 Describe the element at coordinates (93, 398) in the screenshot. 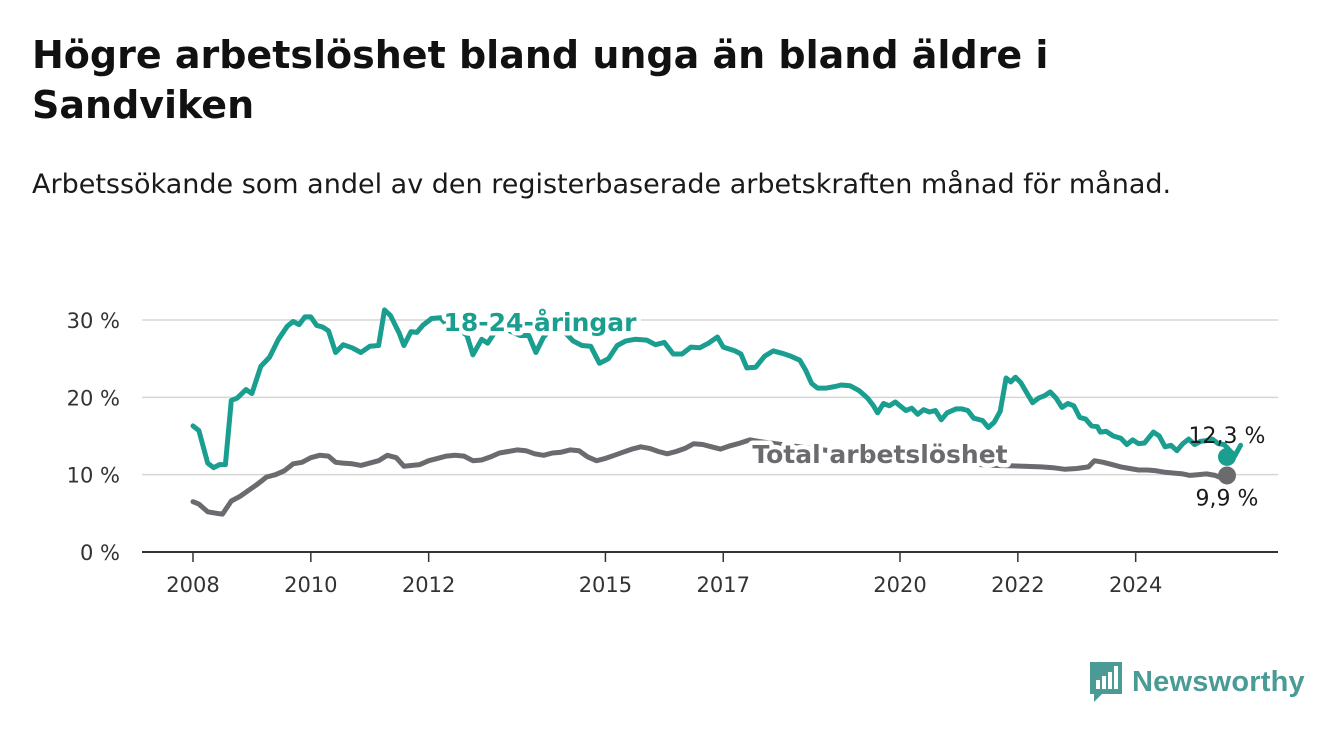

I see `y-tick-label: 20 %` at that location.